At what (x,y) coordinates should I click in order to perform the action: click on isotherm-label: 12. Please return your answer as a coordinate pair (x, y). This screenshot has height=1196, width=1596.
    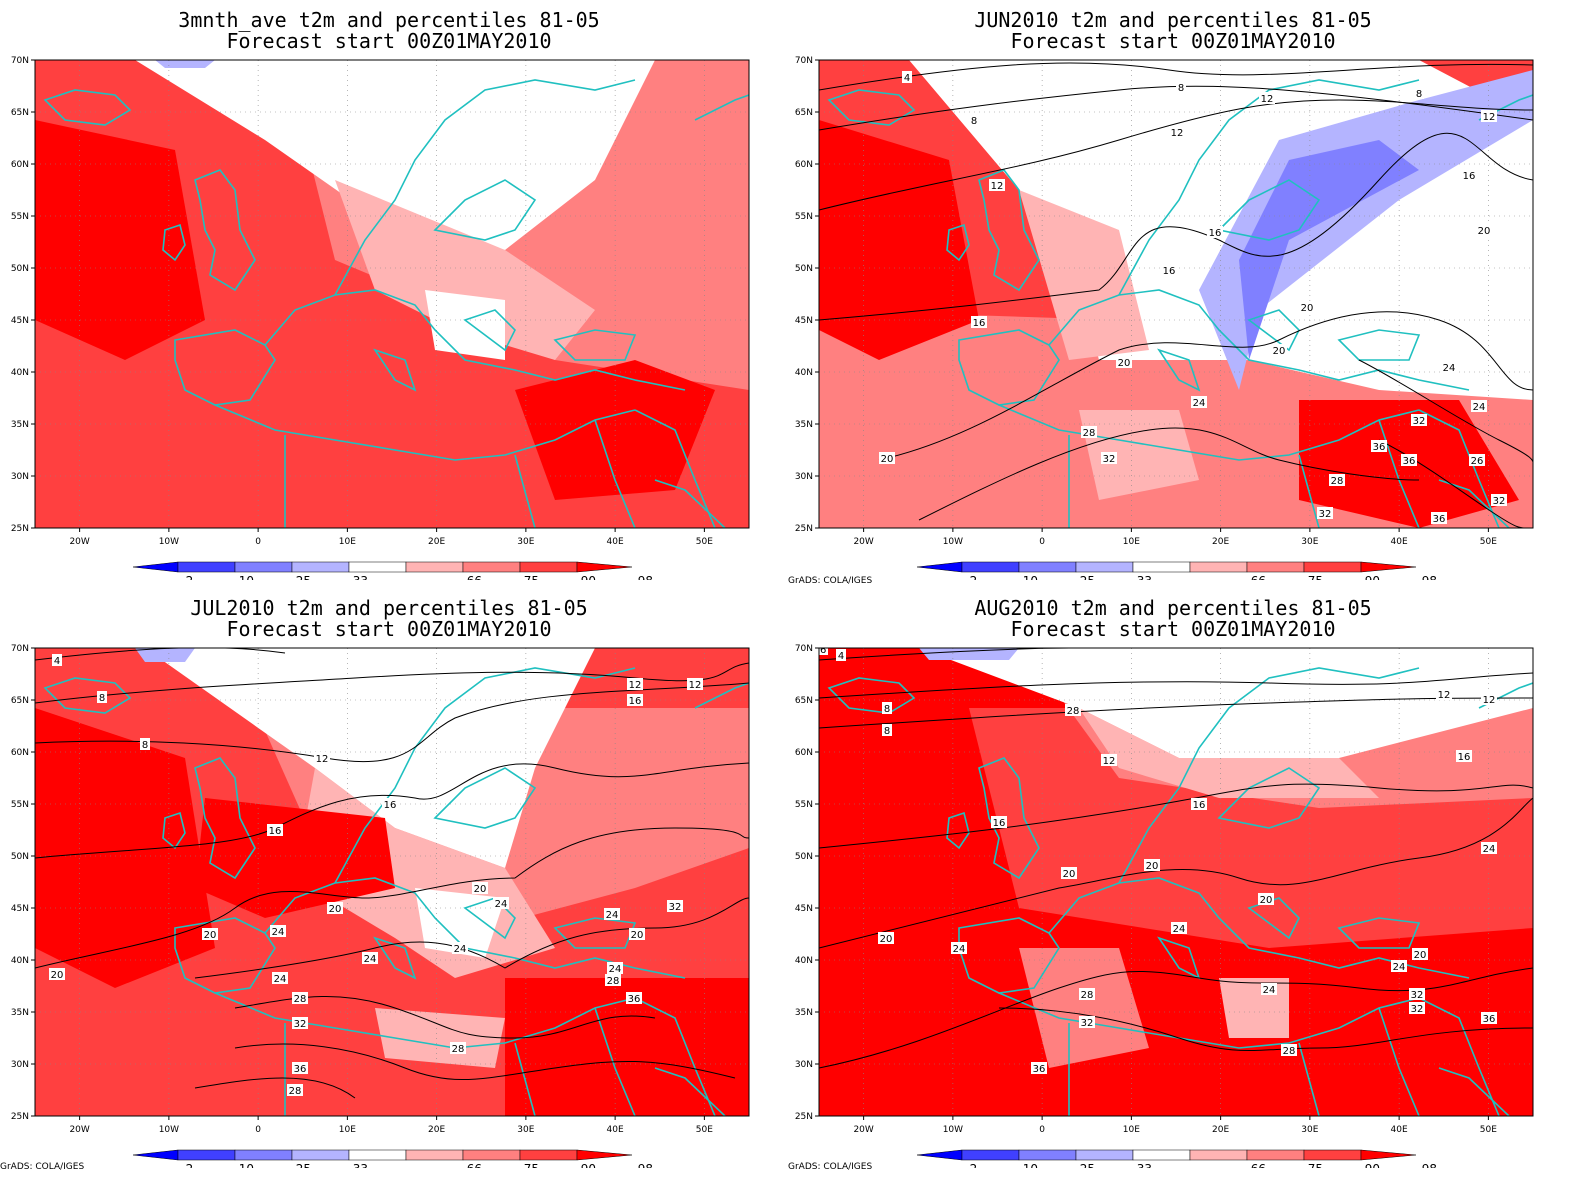
    Looking at the image, I should click on (1267, 99).